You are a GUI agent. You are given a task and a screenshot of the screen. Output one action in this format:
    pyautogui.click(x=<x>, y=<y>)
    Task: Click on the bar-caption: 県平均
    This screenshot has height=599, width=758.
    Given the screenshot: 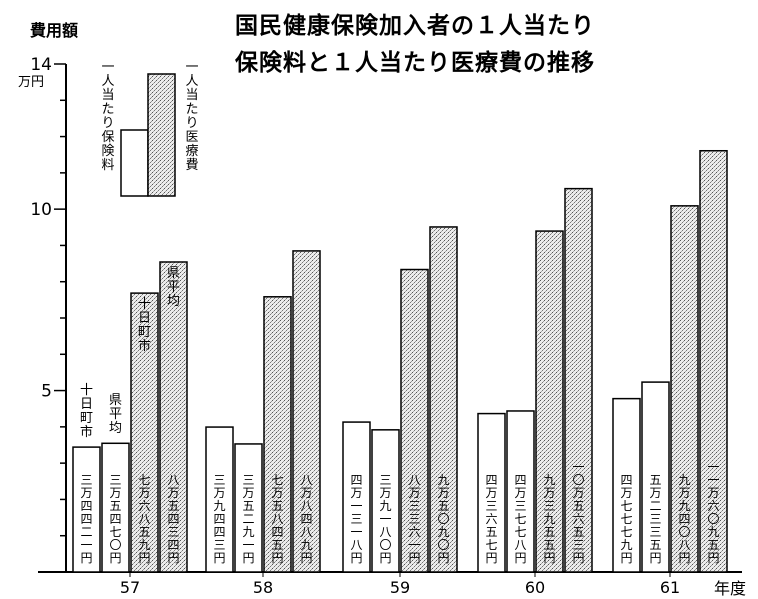 What is the action you would take?
    pyautogui.click(x=115, y=414)
    